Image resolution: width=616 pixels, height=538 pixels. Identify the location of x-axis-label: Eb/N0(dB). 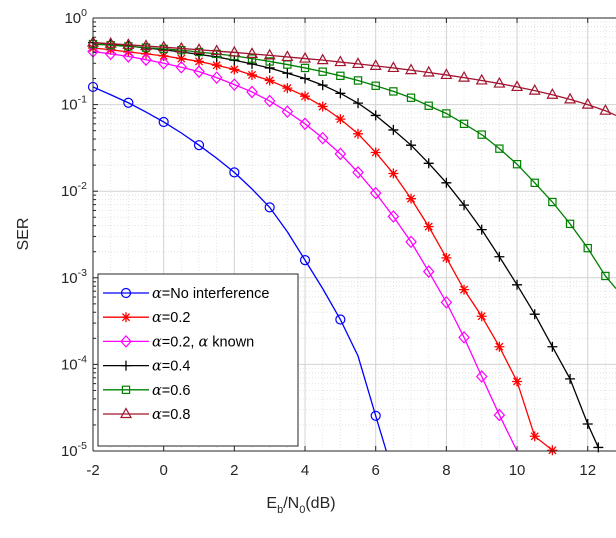
(300, 505).